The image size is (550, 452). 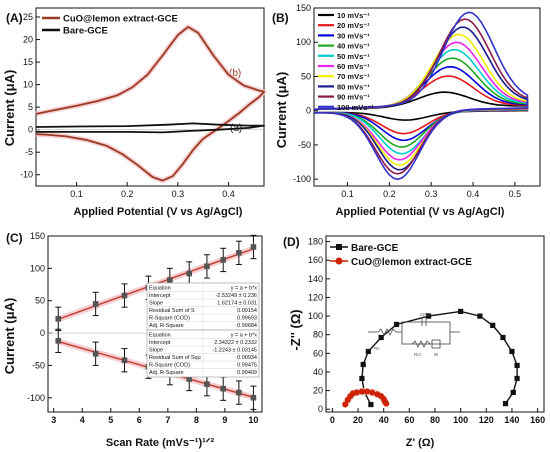 I want to click on panel-c-y-tick-label: 50, so click(x=40, y=301).